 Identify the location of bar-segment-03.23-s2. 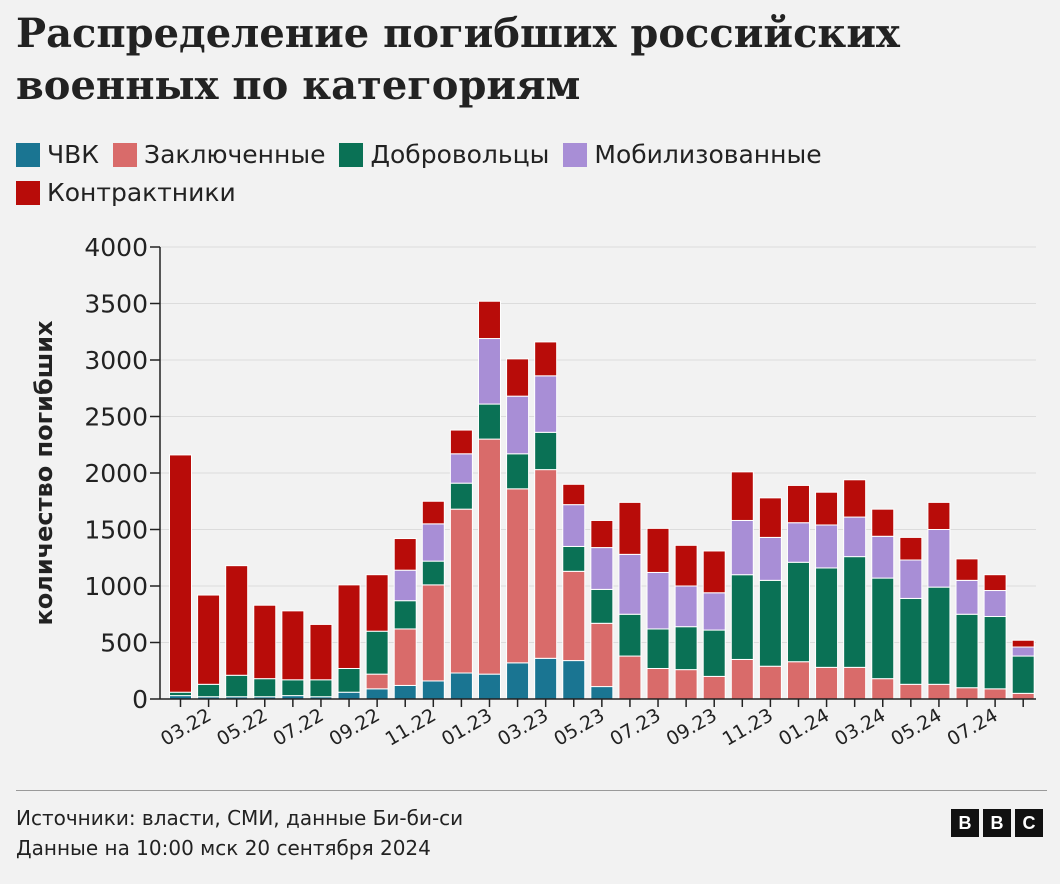
(546, 451).